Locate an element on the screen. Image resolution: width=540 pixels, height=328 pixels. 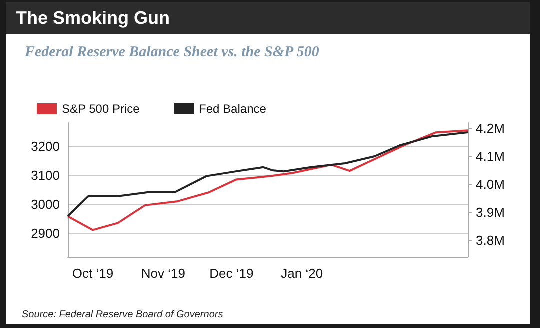
chart-subtitle: Federal Reserve Balance Sheet vs. the S&P 500 is located at coordinates (172, 52).